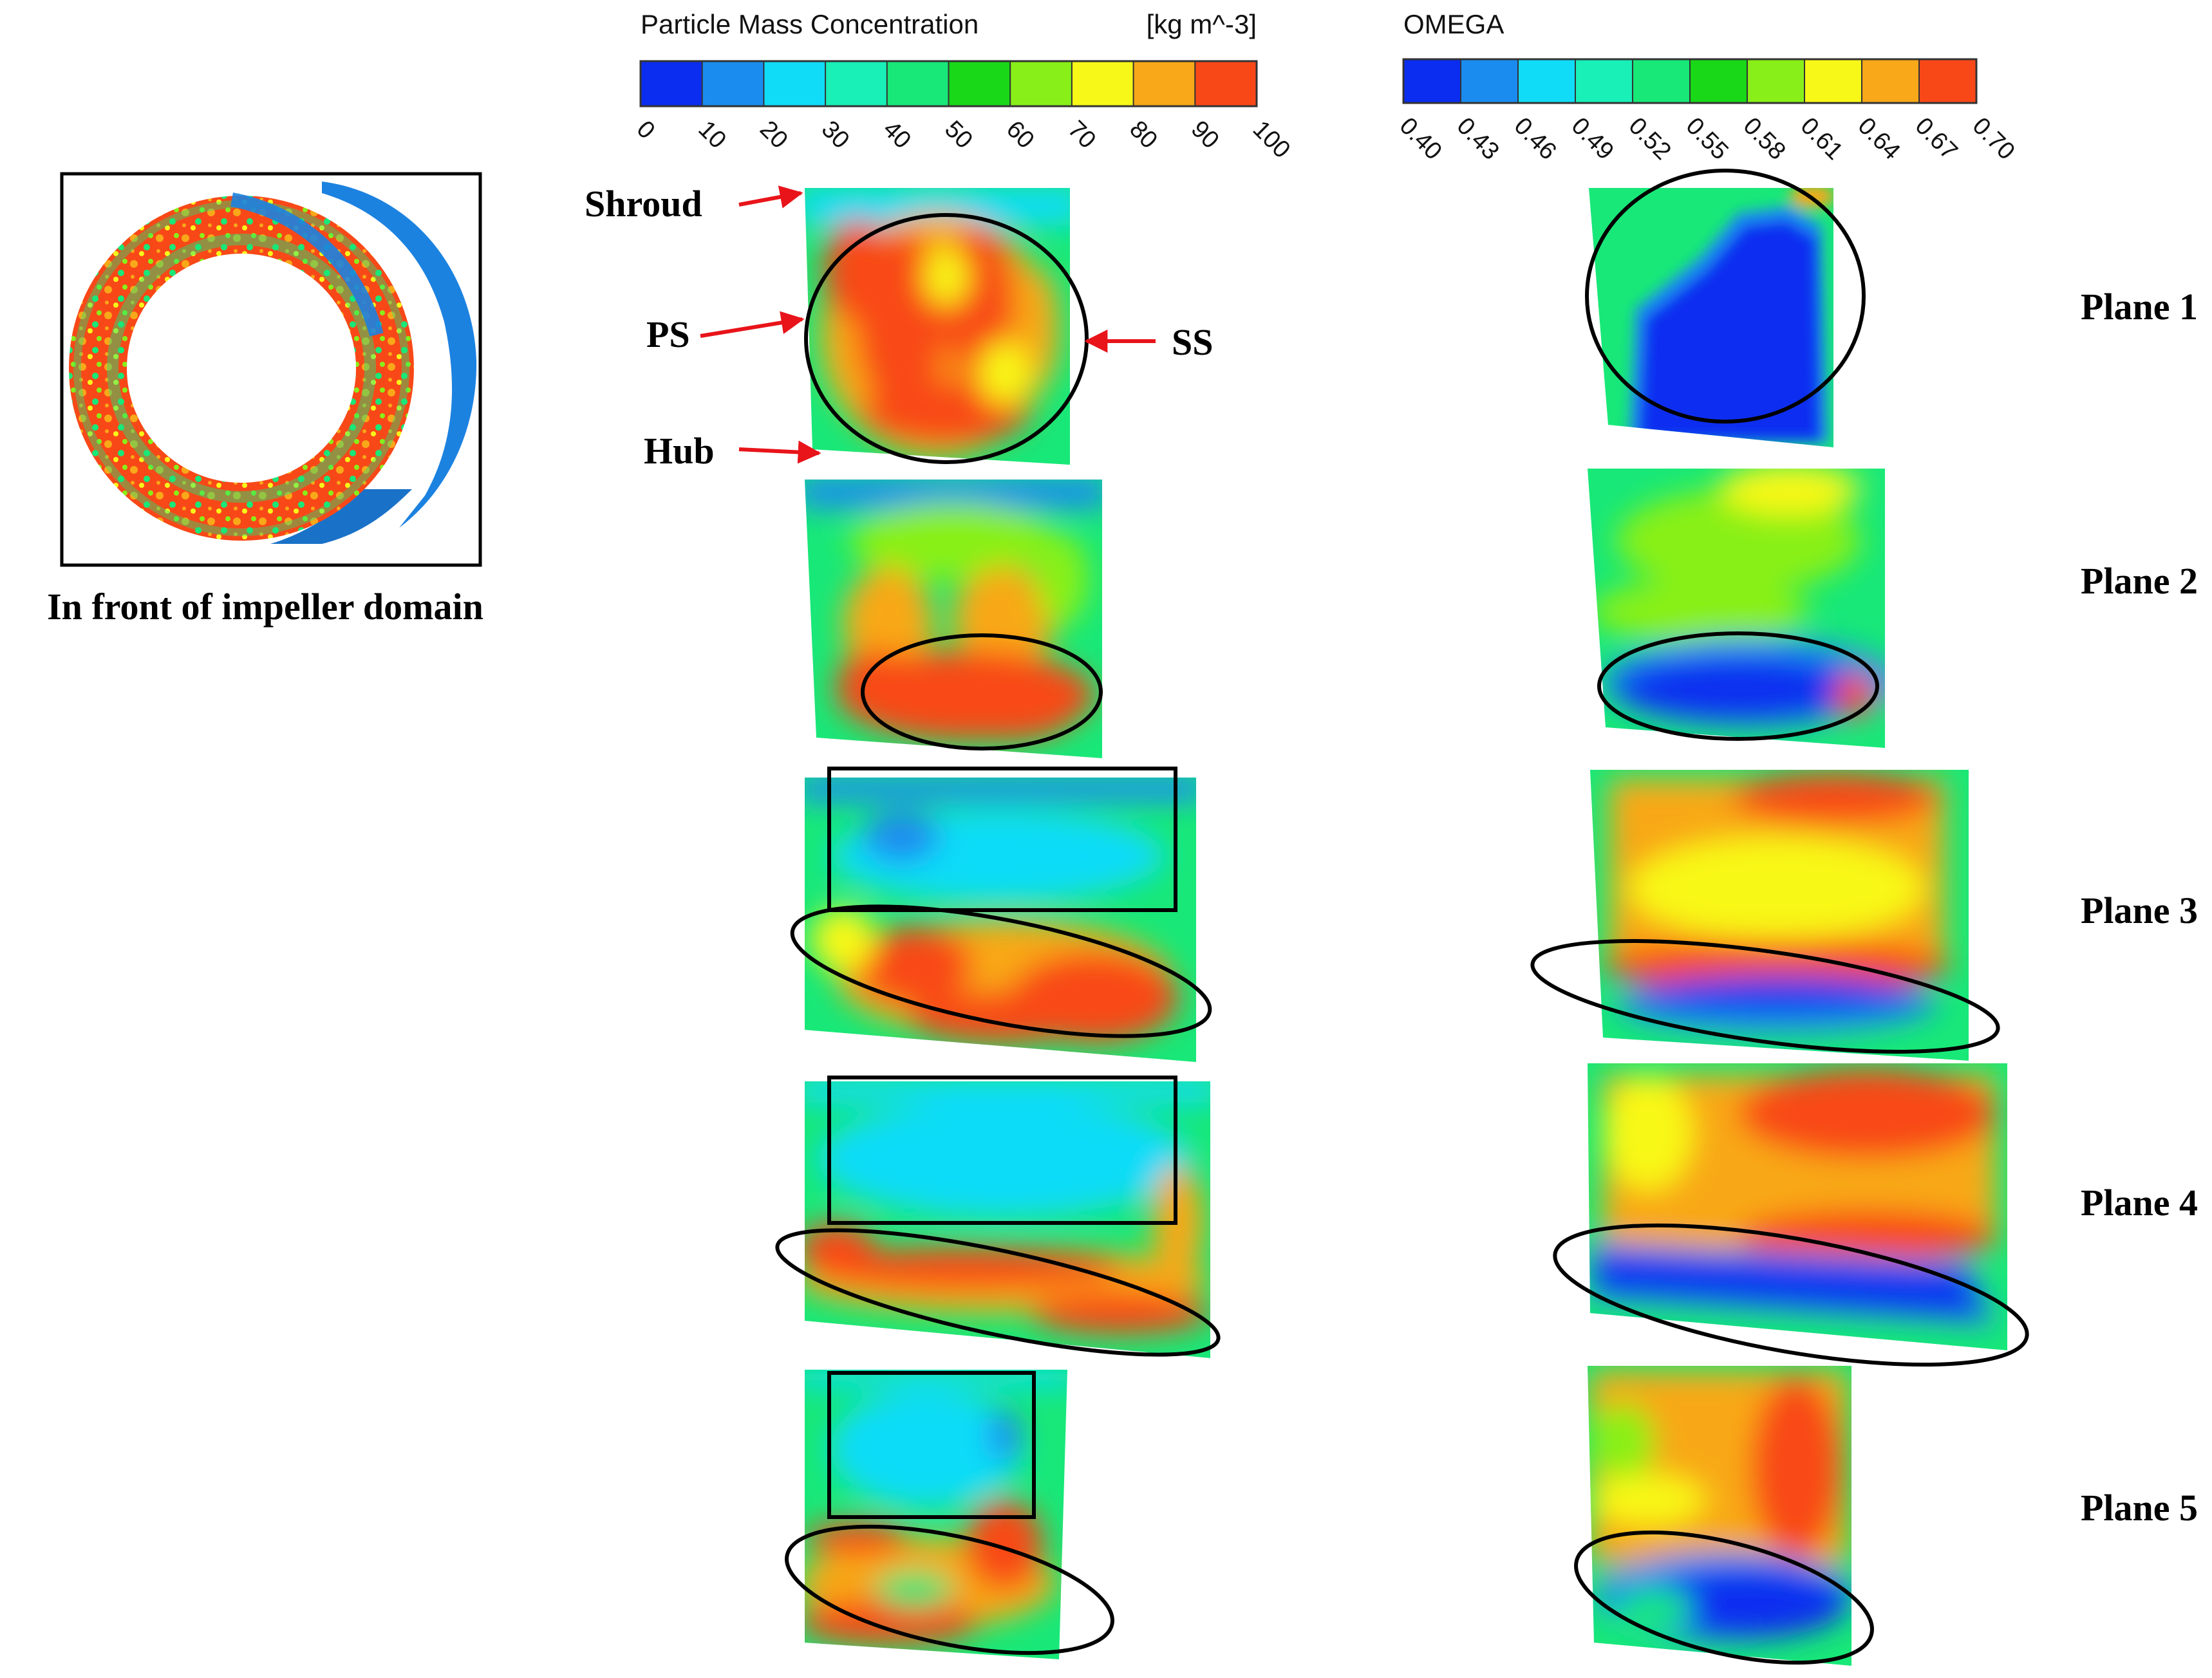 This screenshot has height=1678, width=2212. What do you see at coordinates (1765, 139) in the screenshot?
I see `colorbar-omega-tick-label: 0.58` at bounding box center [1765, 139].